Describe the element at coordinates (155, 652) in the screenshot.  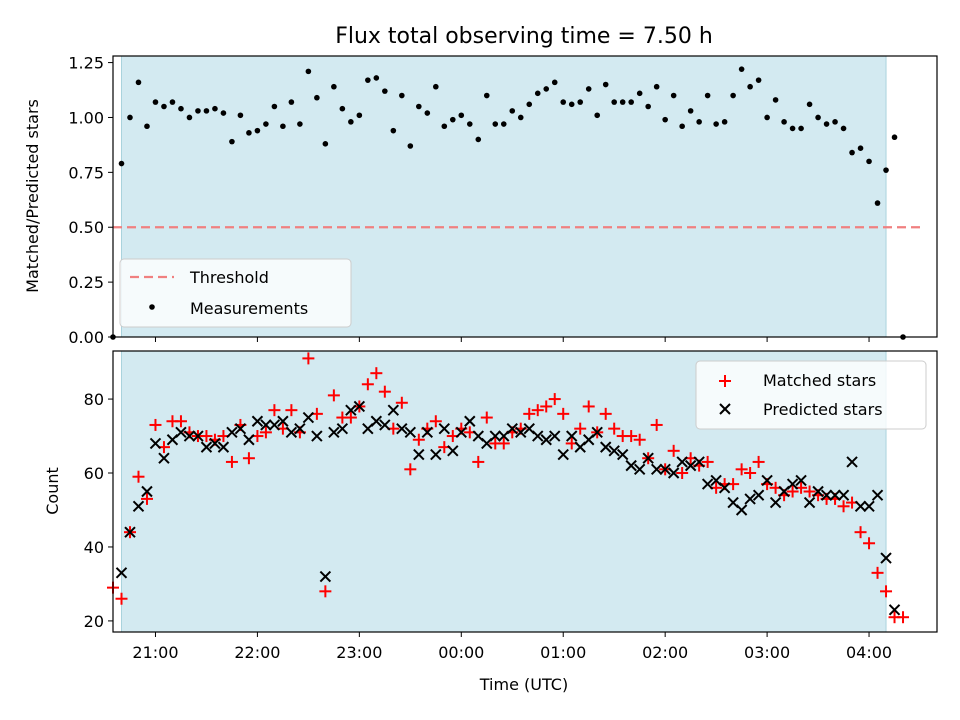
I see `x-tick-label: 21:00` at that location.